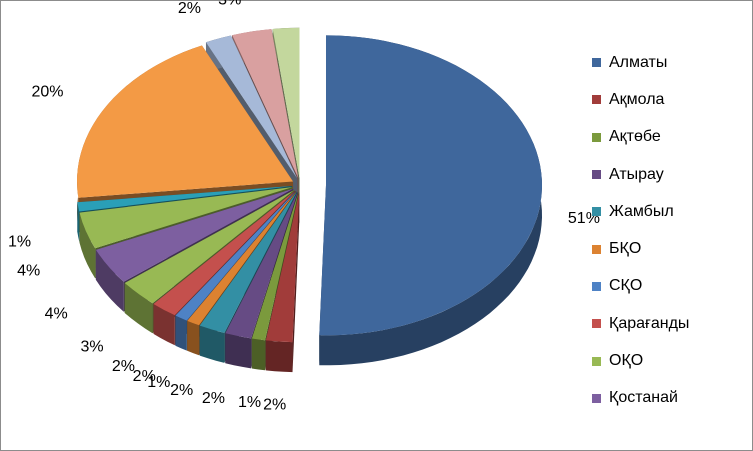  I want to click on pie-slice, so click(282, 282).